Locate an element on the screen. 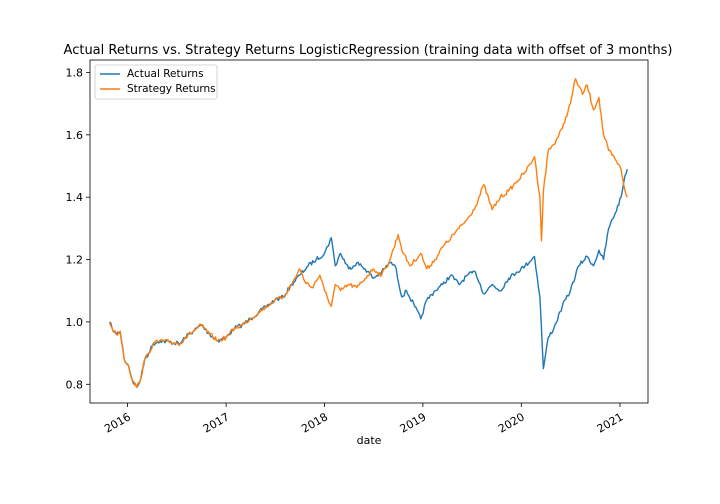 The image size is (720, 504). y-tick-label: 0.8 is located at coordinates (75, 384).